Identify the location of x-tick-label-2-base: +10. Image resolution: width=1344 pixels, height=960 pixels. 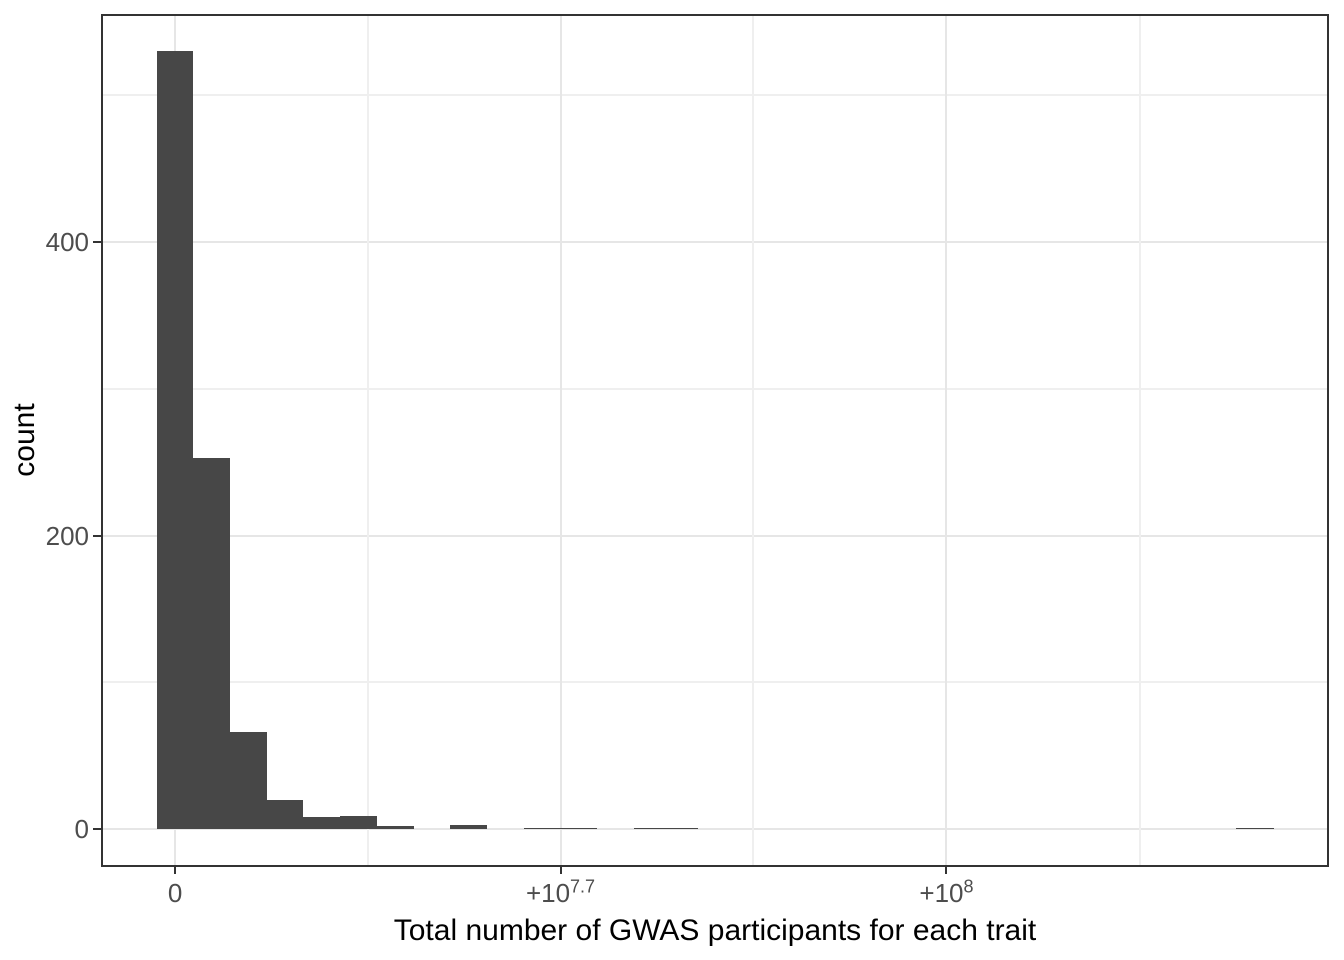
(941, 893).